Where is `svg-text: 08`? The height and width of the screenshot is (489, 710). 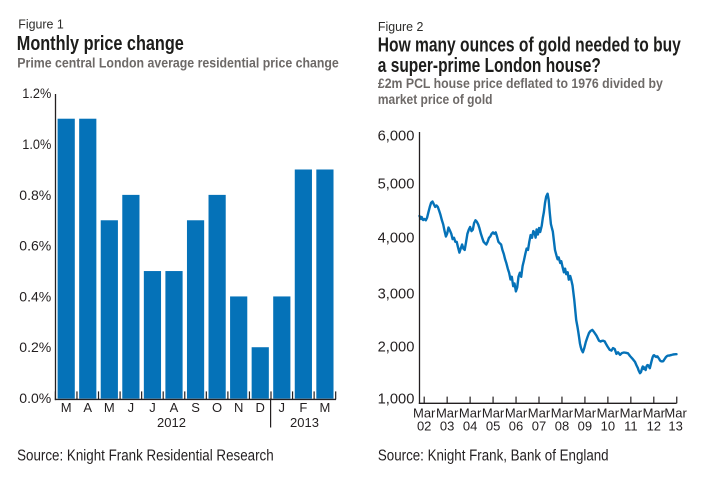 svg-text: 08 is located at coordinates (562, 425).